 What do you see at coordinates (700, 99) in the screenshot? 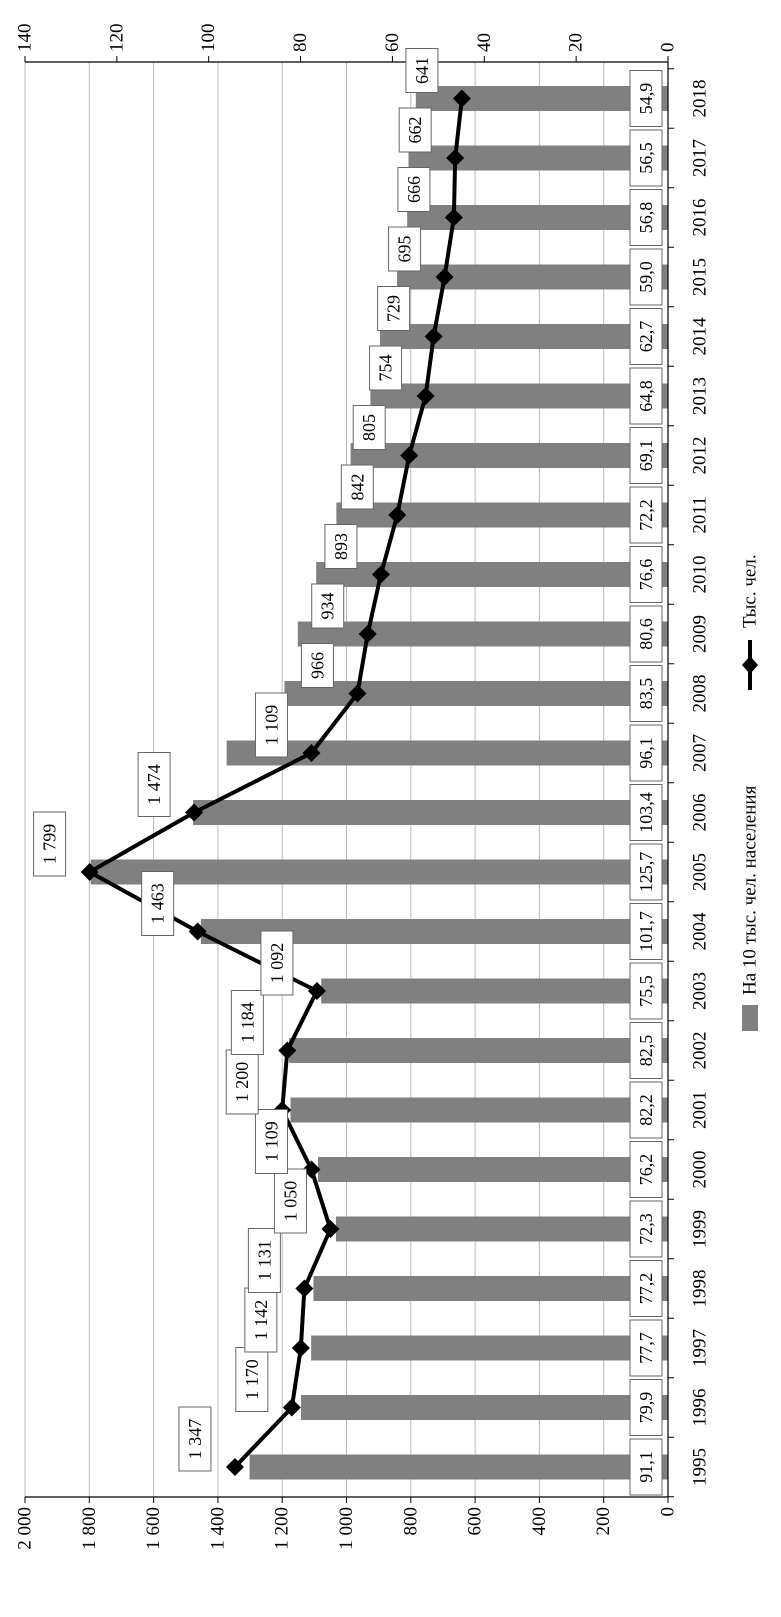
I see `category-label-2018: 2018` at bounding box center [700, 99].